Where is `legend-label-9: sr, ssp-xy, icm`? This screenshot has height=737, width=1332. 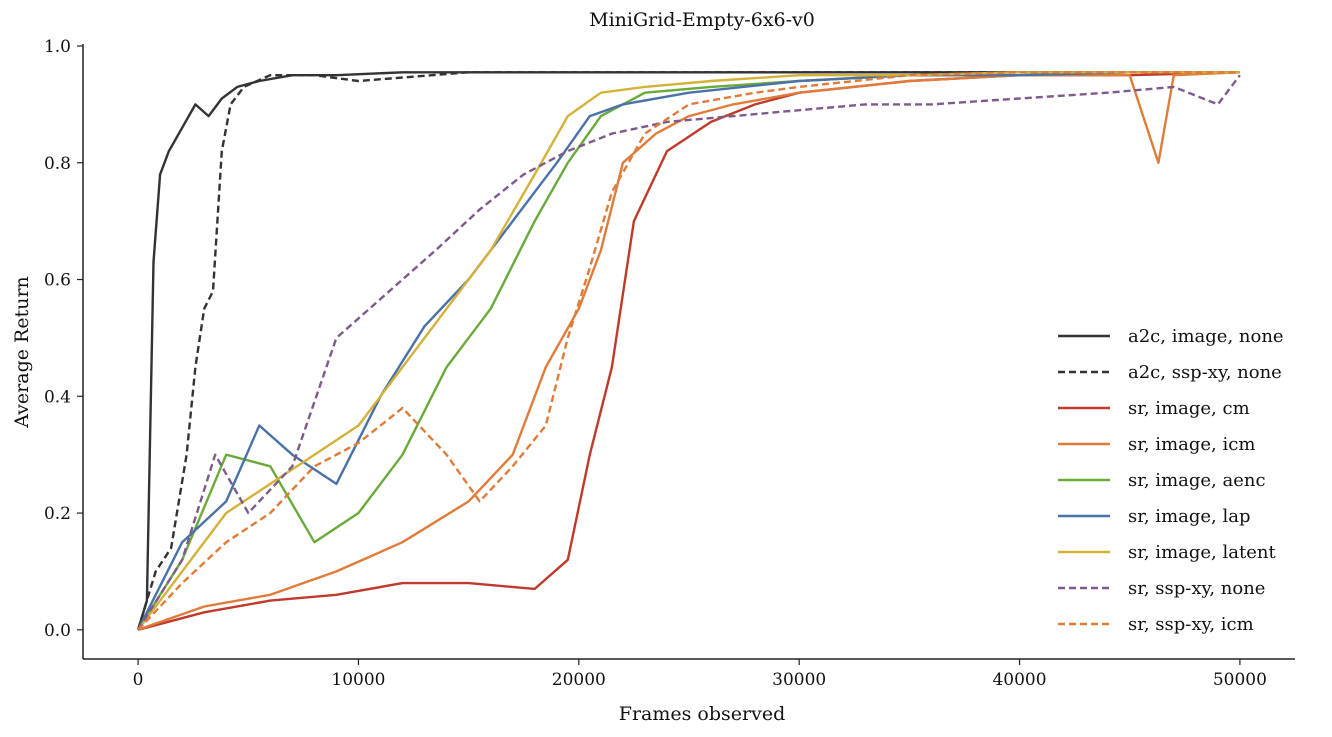 legend-label-9: sr, ssp-xy, icm is located at coordinates (1191, 624).